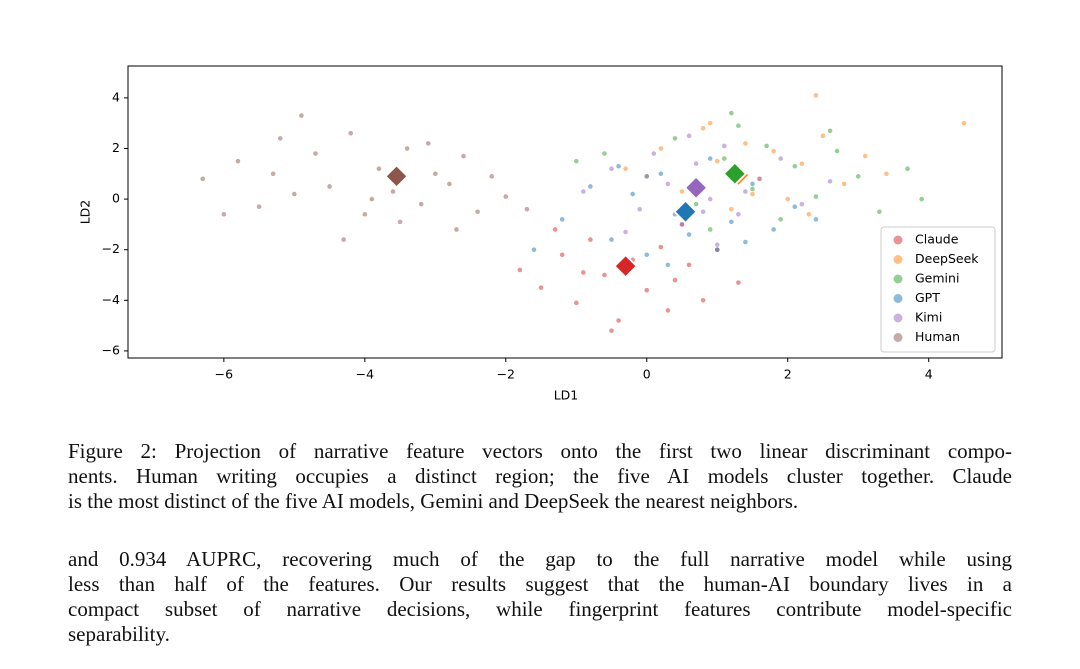 This screenshot has width=1080, height=669. I want to click on legend-box, so click(938, 289).